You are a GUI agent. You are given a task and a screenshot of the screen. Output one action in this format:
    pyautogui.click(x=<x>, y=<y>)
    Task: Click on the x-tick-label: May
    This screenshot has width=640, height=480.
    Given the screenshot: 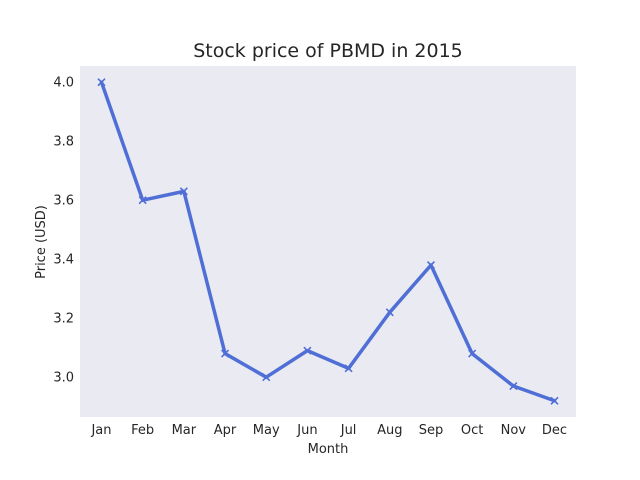 What is the action you would take?
    pyautogui.click(x=266, y=430)
    